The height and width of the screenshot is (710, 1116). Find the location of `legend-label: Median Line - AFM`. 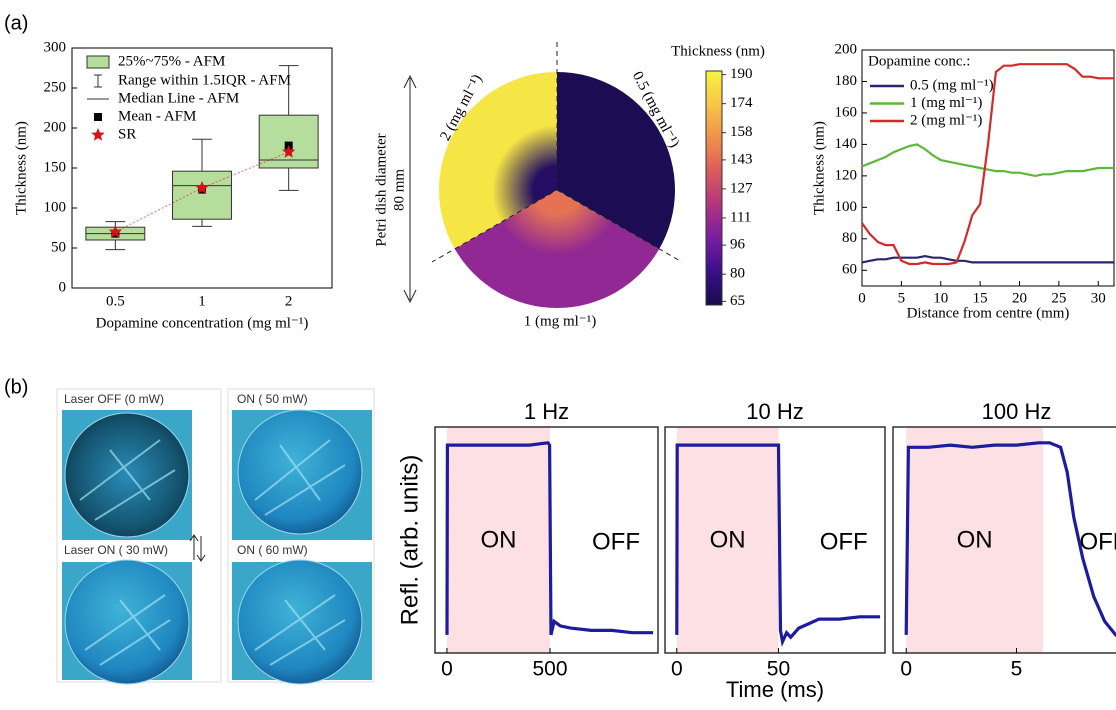

legend-label: Median Line - AFM is located at coordinates (178, 98).